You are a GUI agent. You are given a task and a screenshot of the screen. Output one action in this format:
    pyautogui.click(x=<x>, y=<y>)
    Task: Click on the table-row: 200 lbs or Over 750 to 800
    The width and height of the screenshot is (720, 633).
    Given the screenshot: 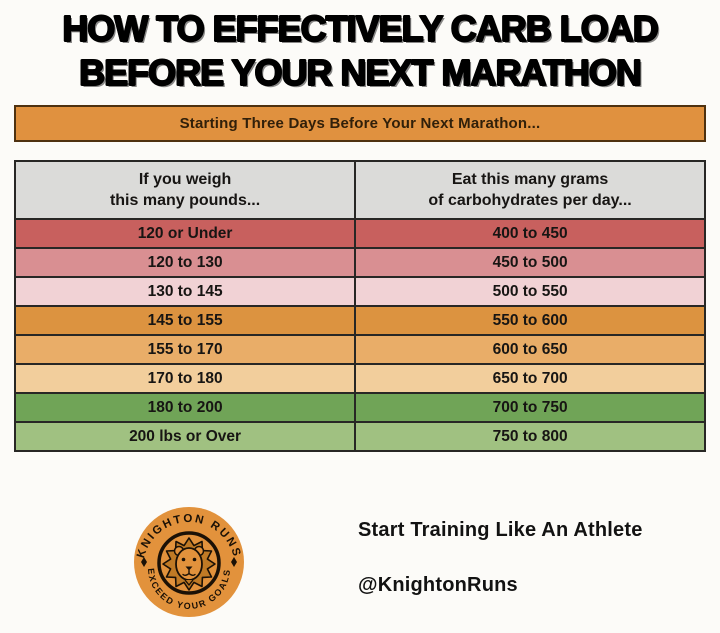 What is the action you would take?
    pyautogui.click(x=359, y=436)
    